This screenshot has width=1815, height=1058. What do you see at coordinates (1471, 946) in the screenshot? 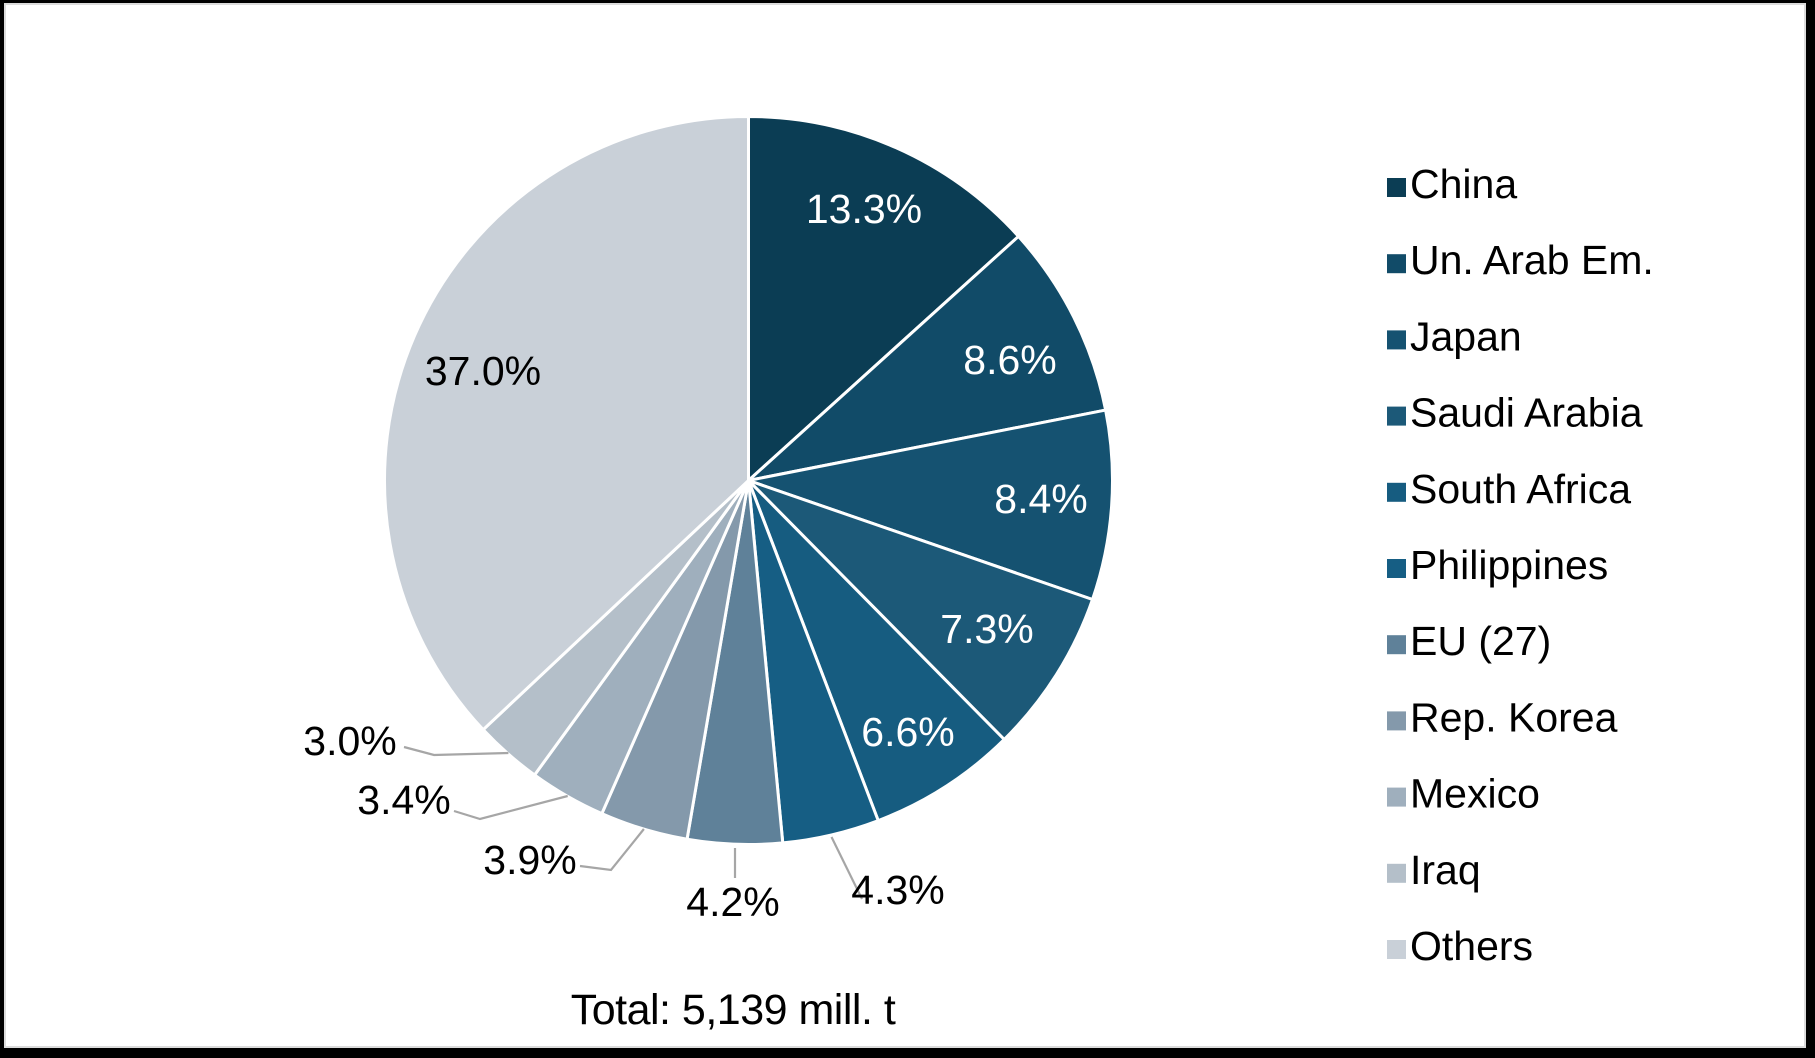
I see `svg-text: Others` at bounding box center [1471, 946].